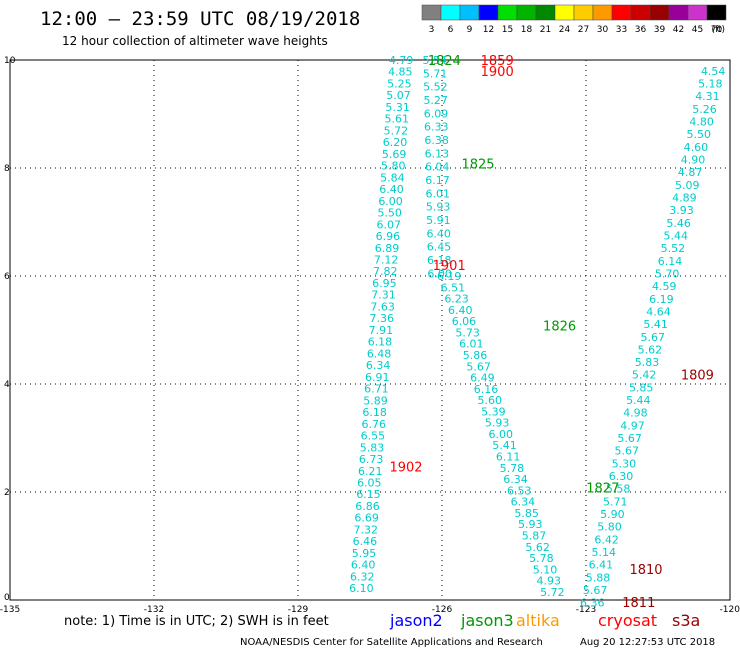 This screenshot has width=740, height=650. Describe the element at coordinates (508, 457) in the screenshot. I see `wave-height-value: 6.11` at that location.